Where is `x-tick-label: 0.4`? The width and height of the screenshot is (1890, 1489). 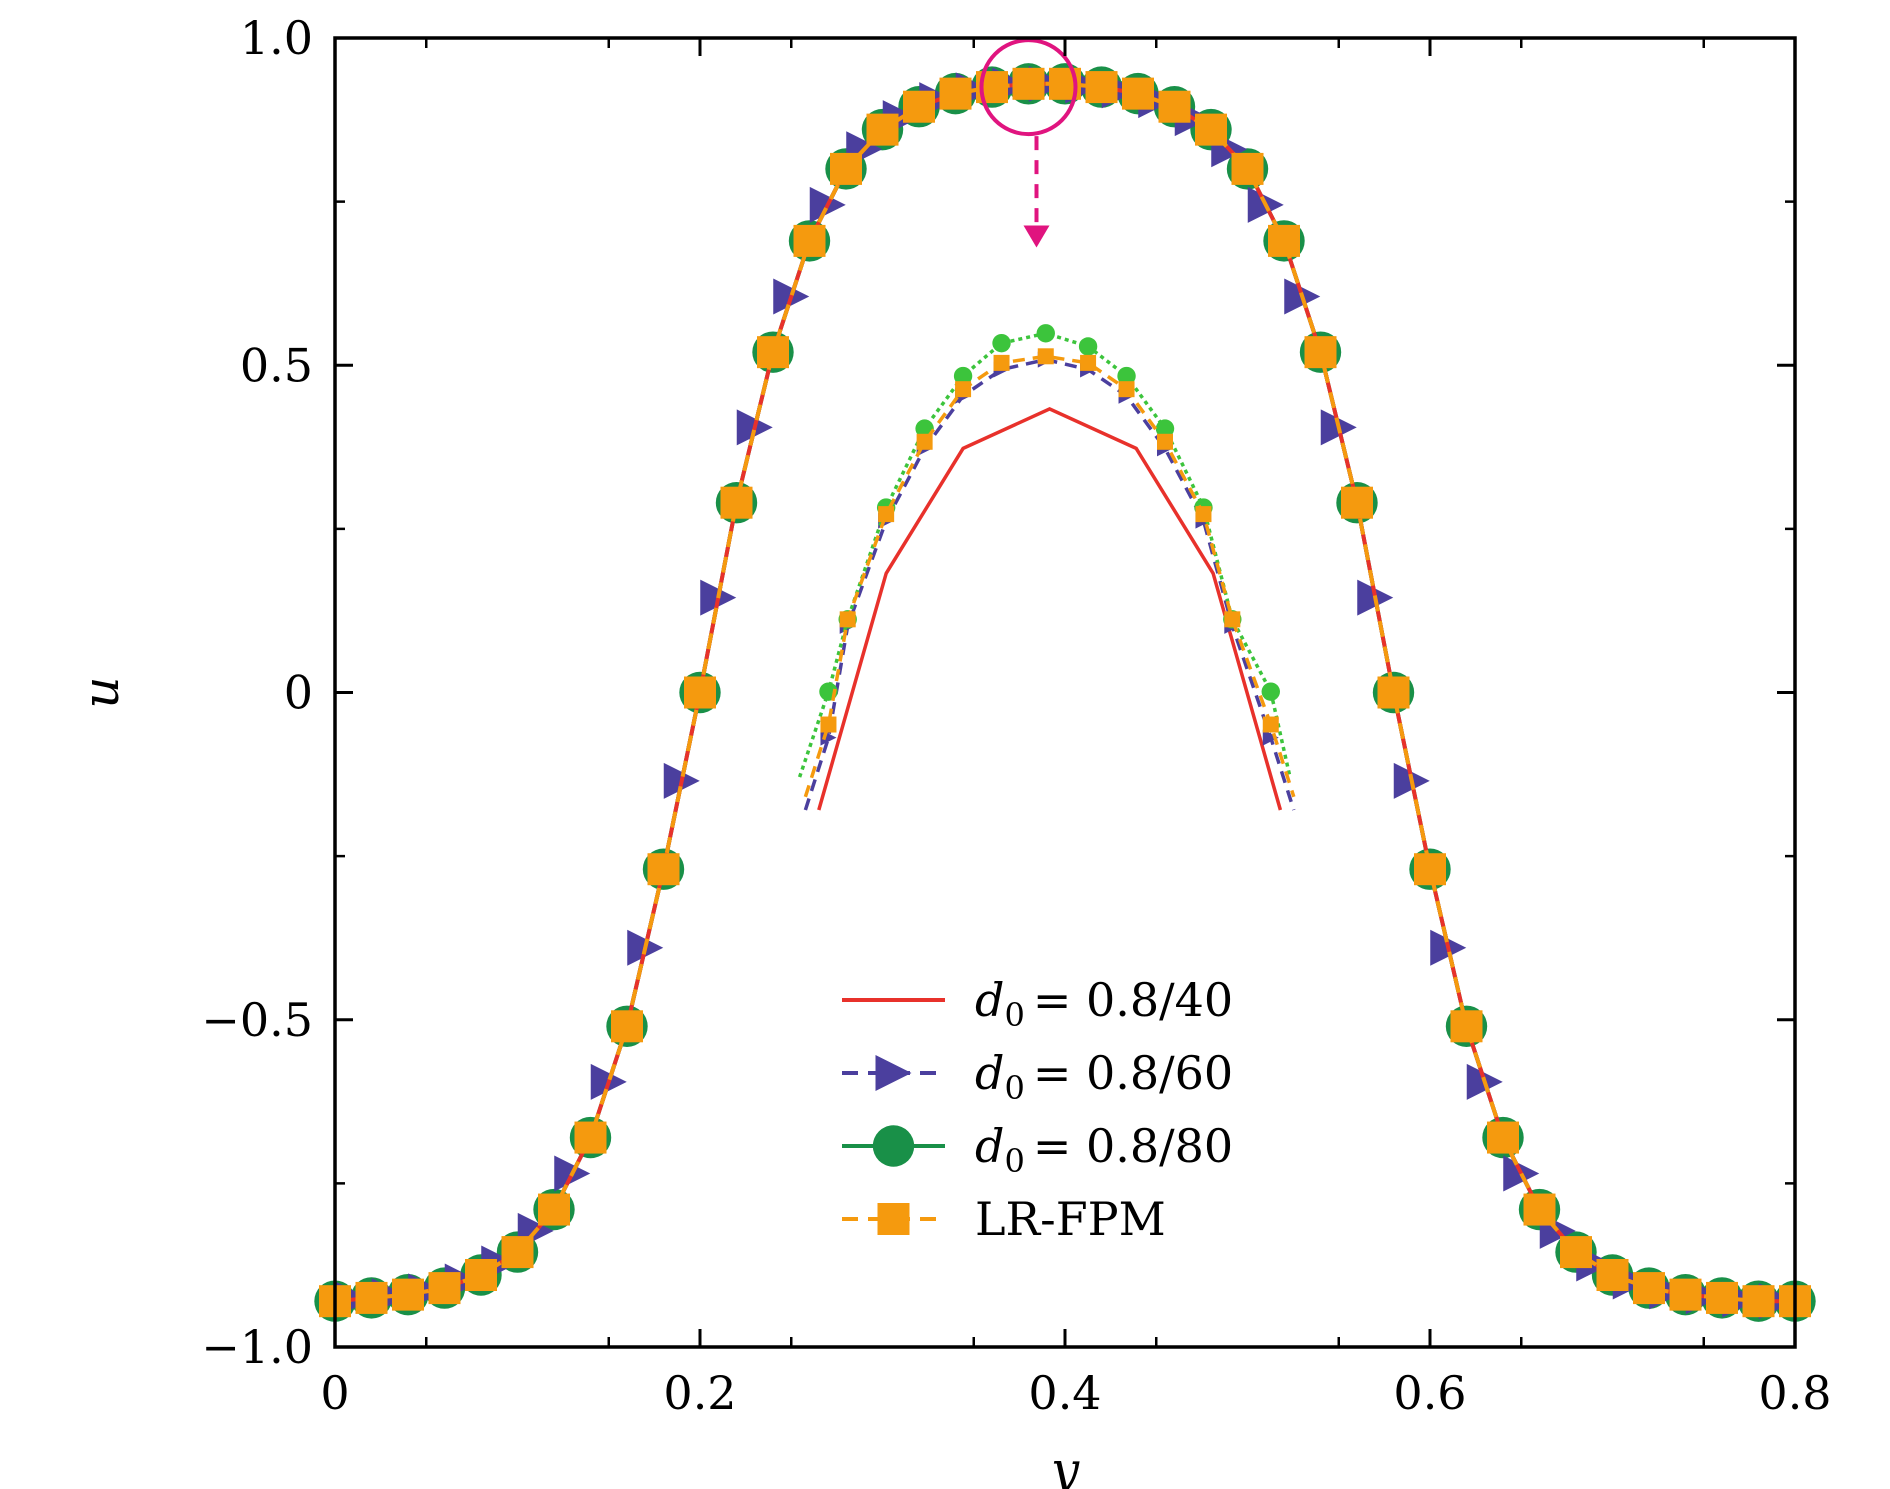 x-tick-label: 0.4 is located at coordinates (1064, 1393).